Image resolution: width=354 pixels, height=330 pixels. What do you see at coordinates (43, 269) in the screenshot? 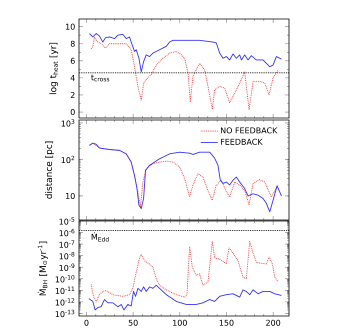
I see `y-axis-title: Ṁ$_{BH}$ [M$_{⊙}$yr$^{-1}$]` at bounding box center [43, 269].